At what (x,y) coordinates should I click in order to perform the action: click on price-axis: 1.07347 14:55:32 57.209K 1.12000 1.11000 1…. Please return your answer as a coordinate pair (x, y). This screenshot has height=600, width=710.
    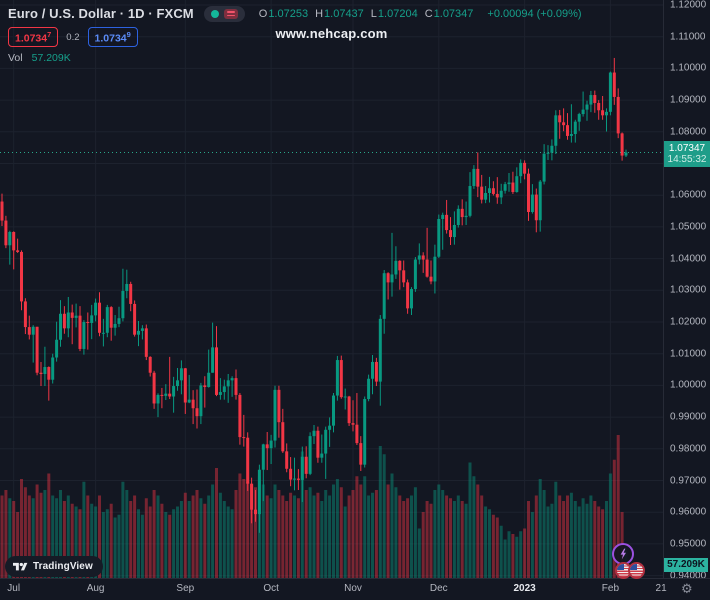
    Looking at the image, I should click on (686, 290).